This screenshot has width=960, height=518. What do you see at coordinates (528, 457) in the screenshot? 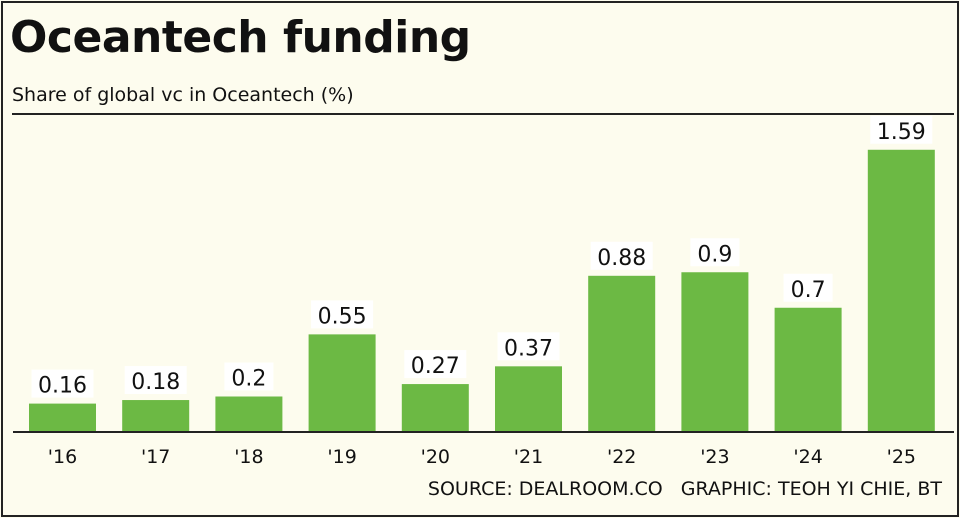
I see `x-tick-label: '21` at bounding box center [528, 457].